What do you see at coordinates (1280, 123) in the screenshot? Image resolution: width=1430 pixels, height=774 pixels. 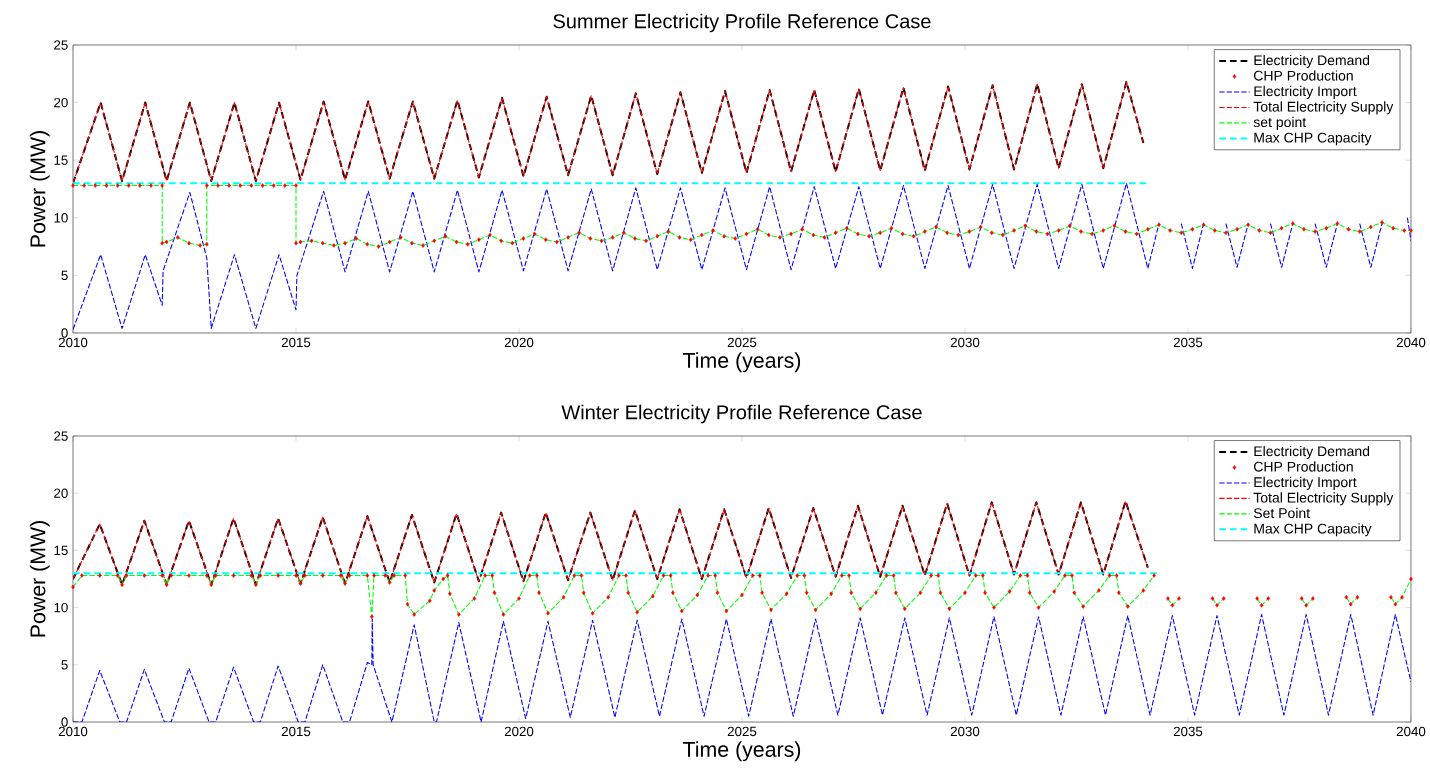 I see `legend-label: set point` at bounding box center [1280, 123].